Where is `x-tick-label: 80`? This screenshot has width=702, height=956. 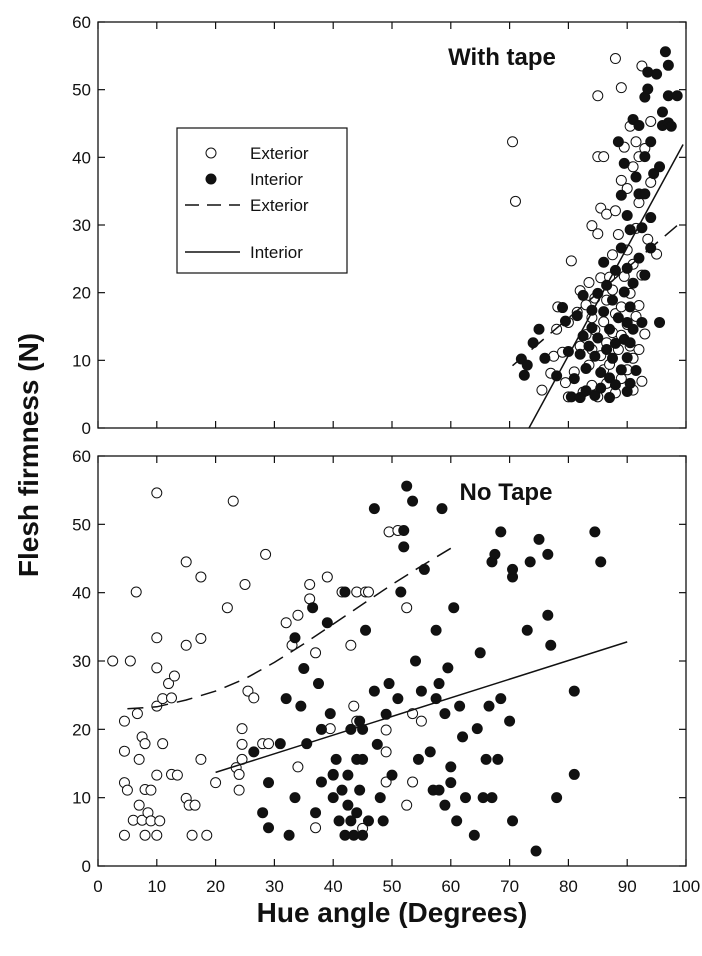 x-tick-label: 80 is located at coordinates (568, 886).